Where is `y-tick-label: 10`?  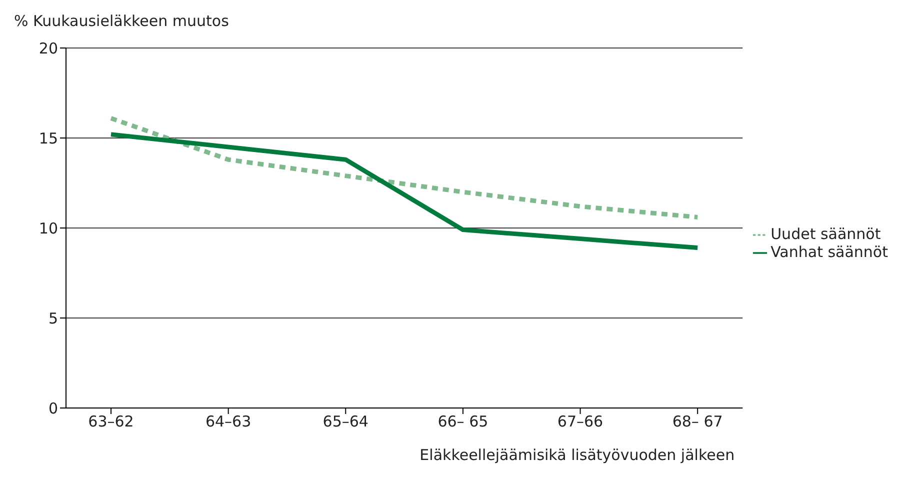
y-tick-label: 10 is located at coordinates (48, 228).